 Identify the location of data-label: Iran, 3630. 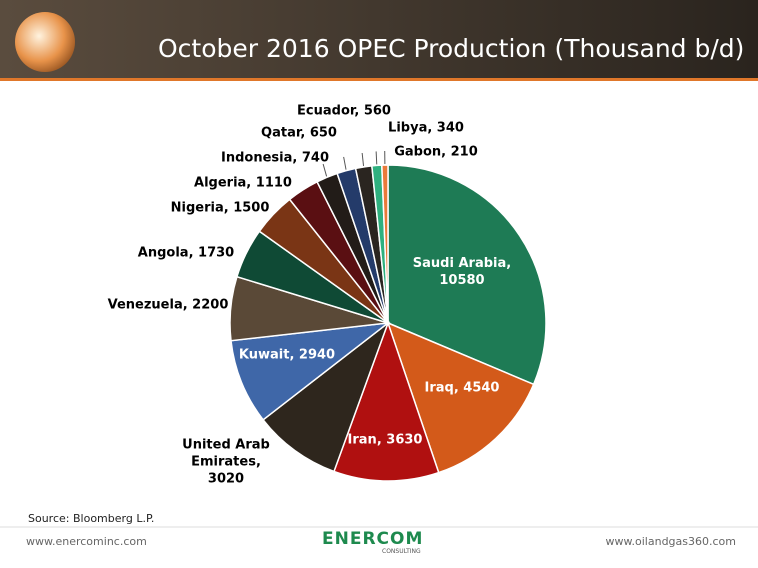
(385, 440).